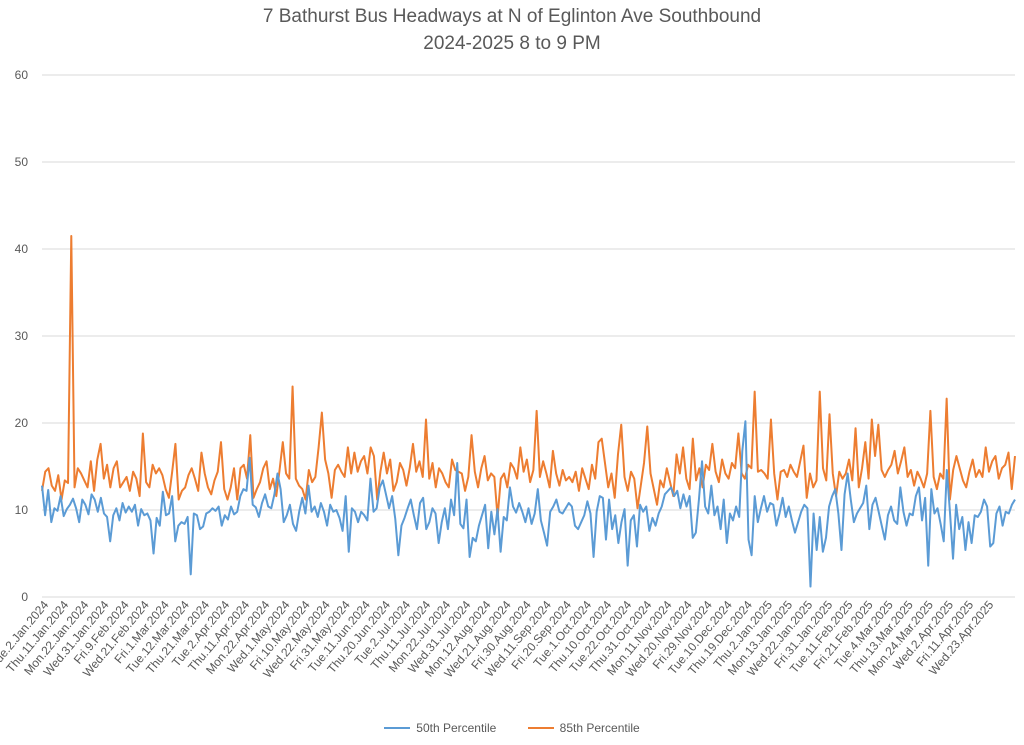  I want to click on y-tick-label: 60, so click(22, 75).